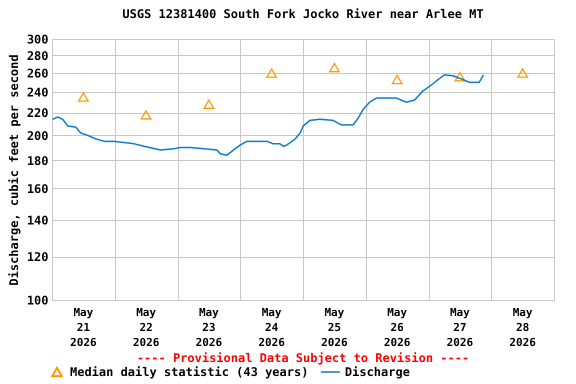 The width and height of the screenshot is (576, 384). What do you see at coordinates (37, 257) in the screenshot?
I see `y-tick-label: 120` at bounding box center [37, 257].